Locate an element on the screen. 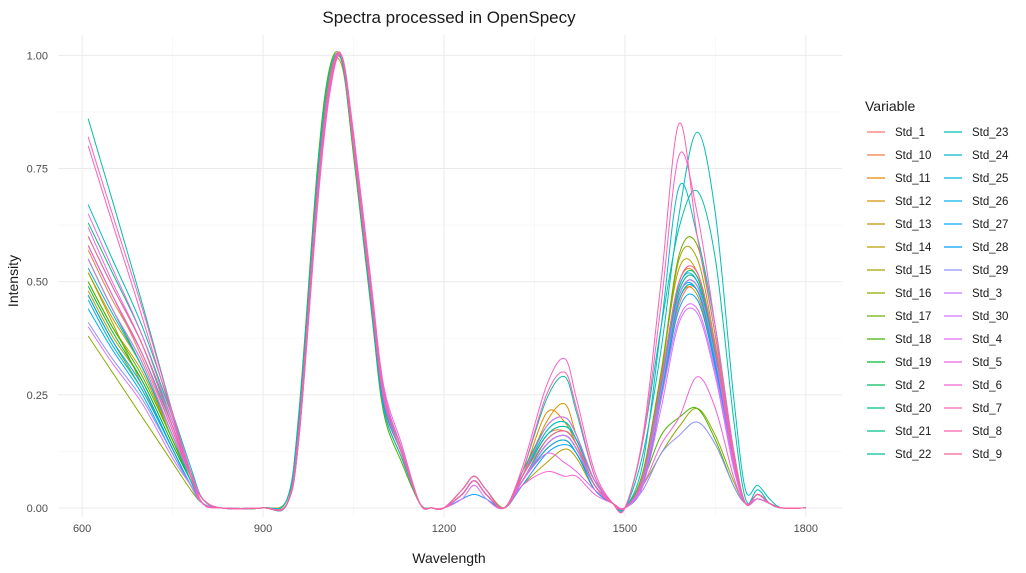 This screenshot has height=573, width=1026. x-tick-label: 1500 is located at coordinates (625, 529).